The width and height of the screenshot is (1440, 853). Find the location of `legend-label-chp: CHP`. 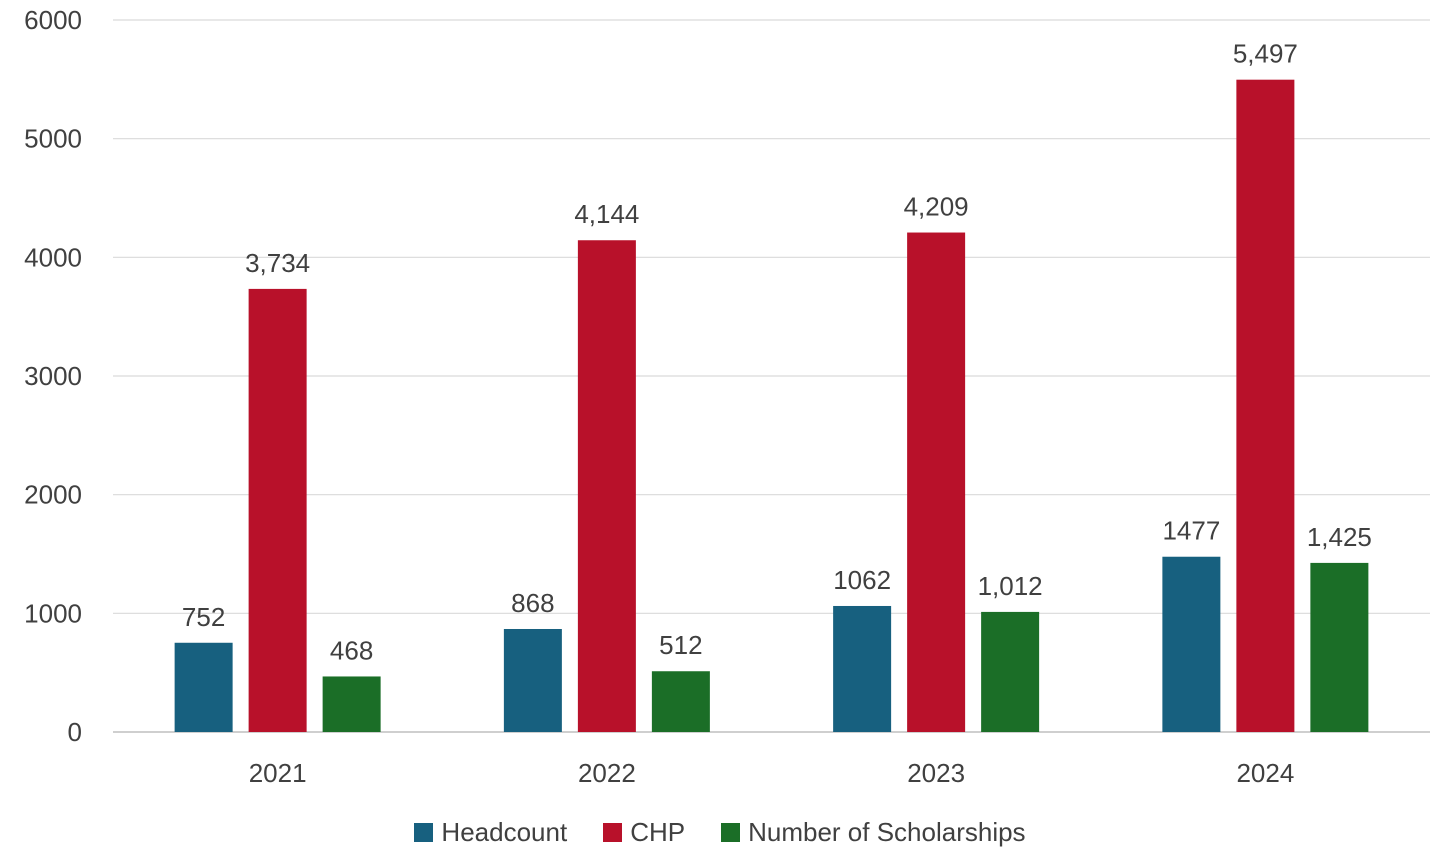

legend-label-chp: CHP is located at coordinates (658, 831).